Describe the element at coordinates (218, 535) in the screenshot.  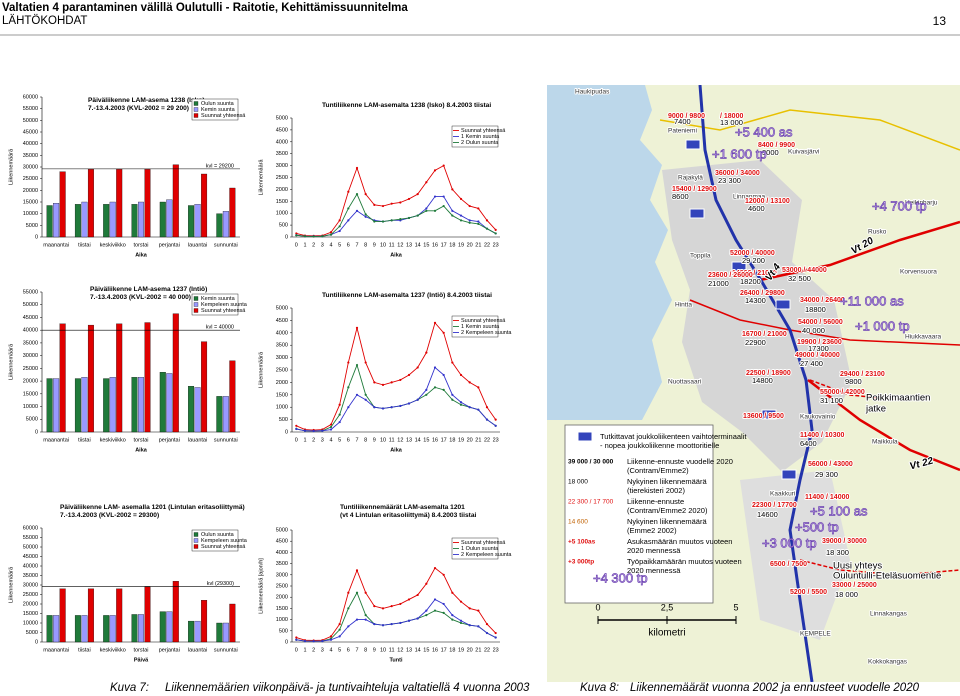
I see `legend-label: Oulun suunta` at that location.